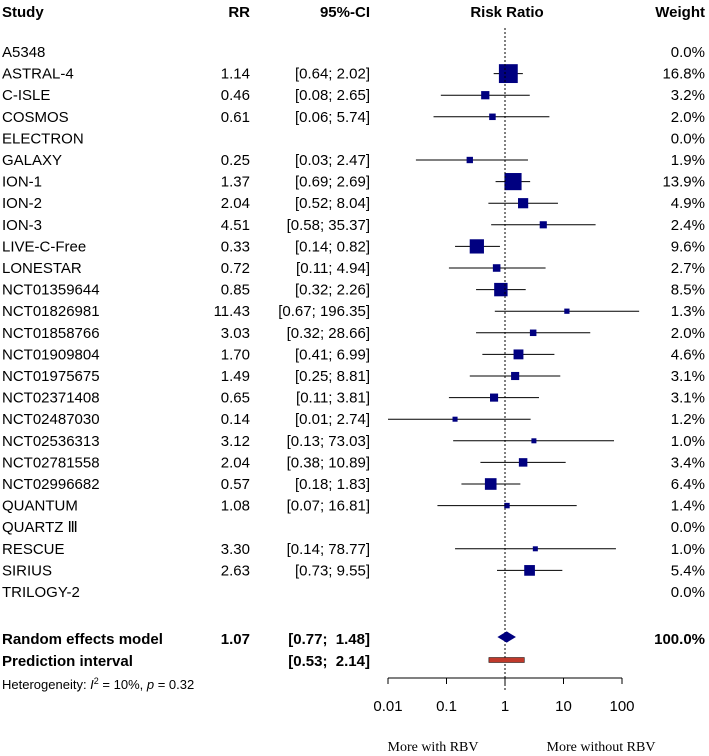 The width and height of the screenshot is (709, 756). I want to click on study-ci: [0.58; 35.37], so click(328, 225).